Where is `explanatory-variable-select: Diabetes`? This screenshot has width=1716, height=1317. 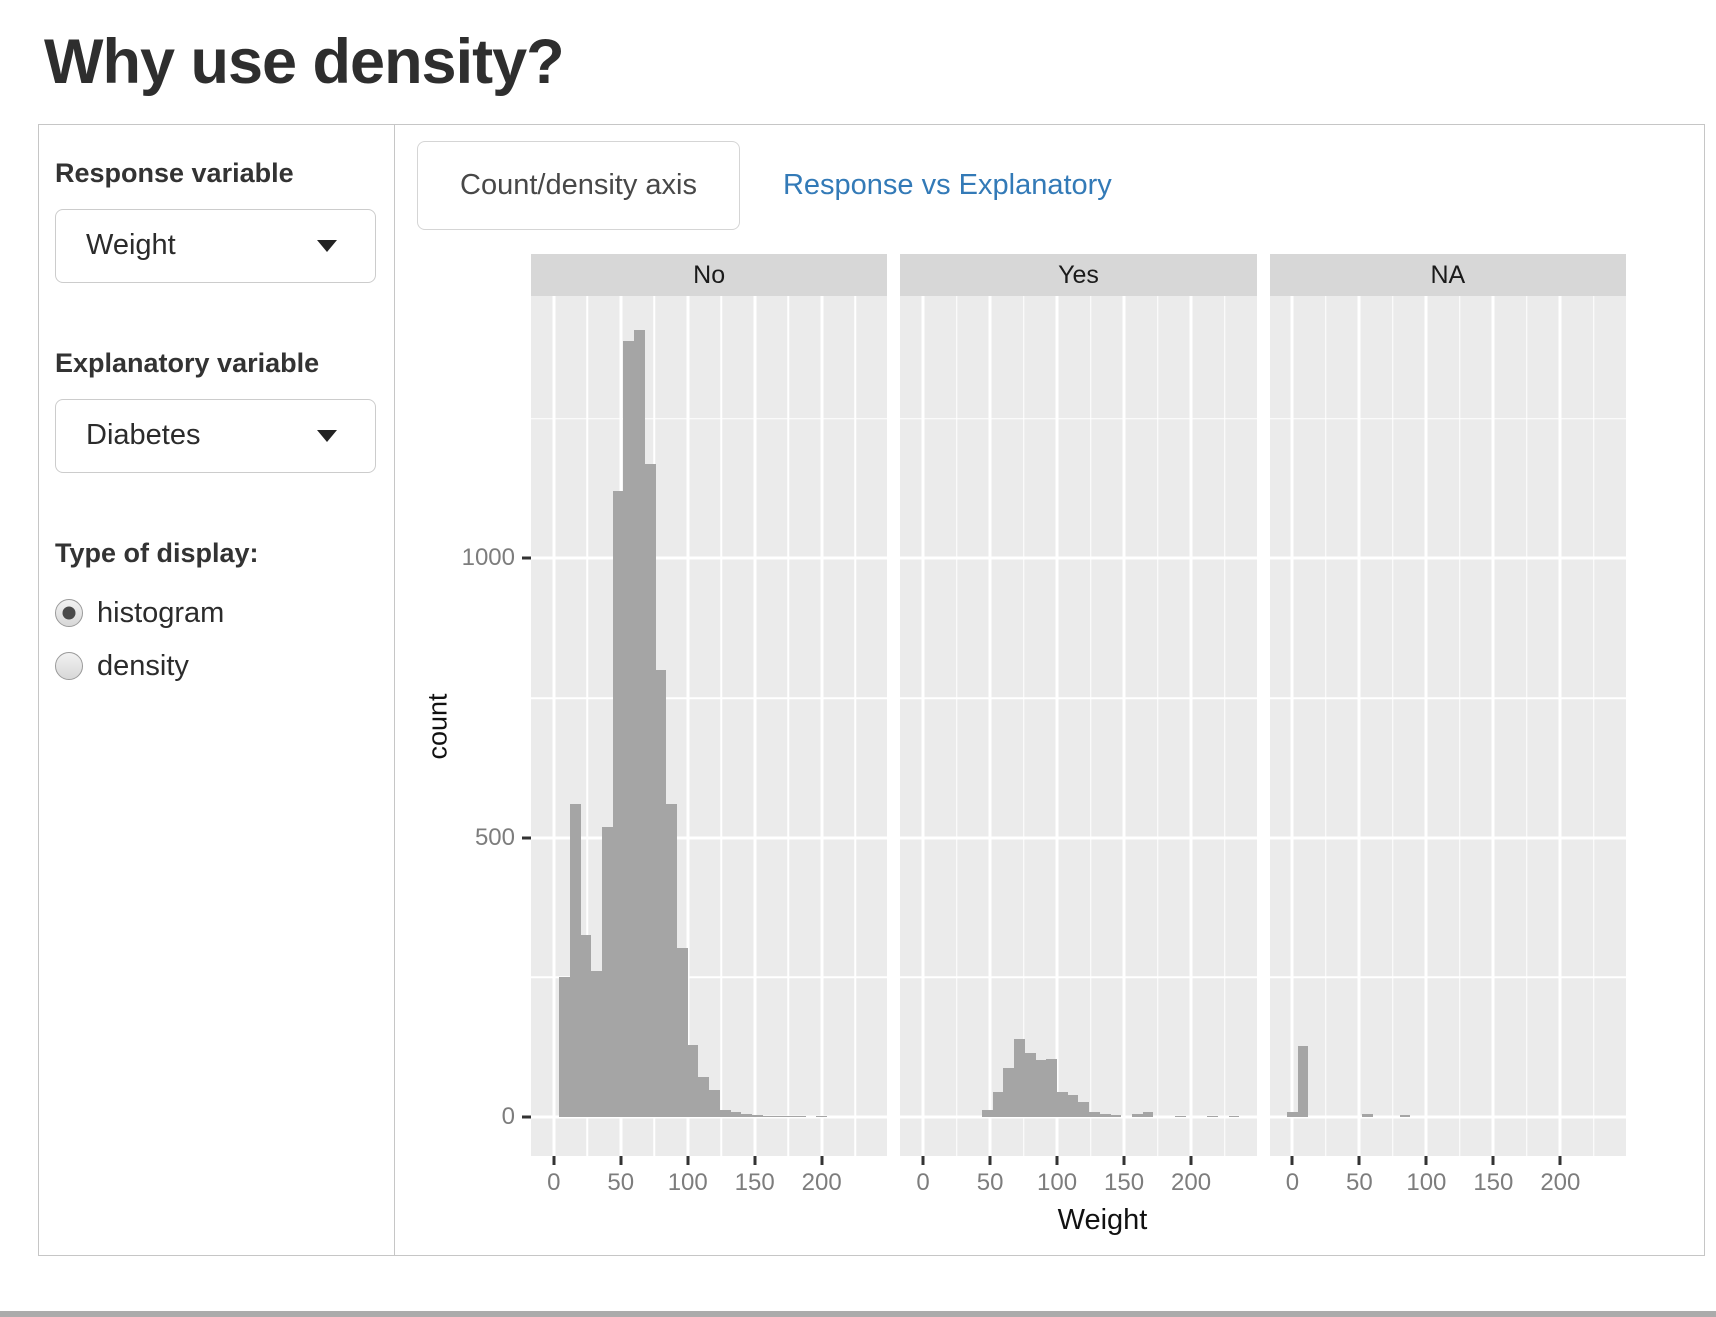
explanatory-variable-select: Diabetes is located at coordinates (215, 435).